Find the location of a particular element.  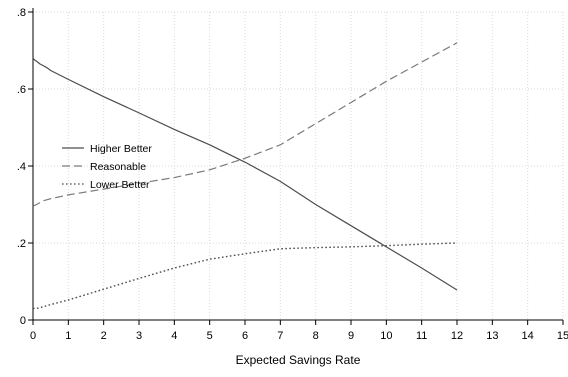

x-tick-label: 6 is located at coordinates (245, 336).